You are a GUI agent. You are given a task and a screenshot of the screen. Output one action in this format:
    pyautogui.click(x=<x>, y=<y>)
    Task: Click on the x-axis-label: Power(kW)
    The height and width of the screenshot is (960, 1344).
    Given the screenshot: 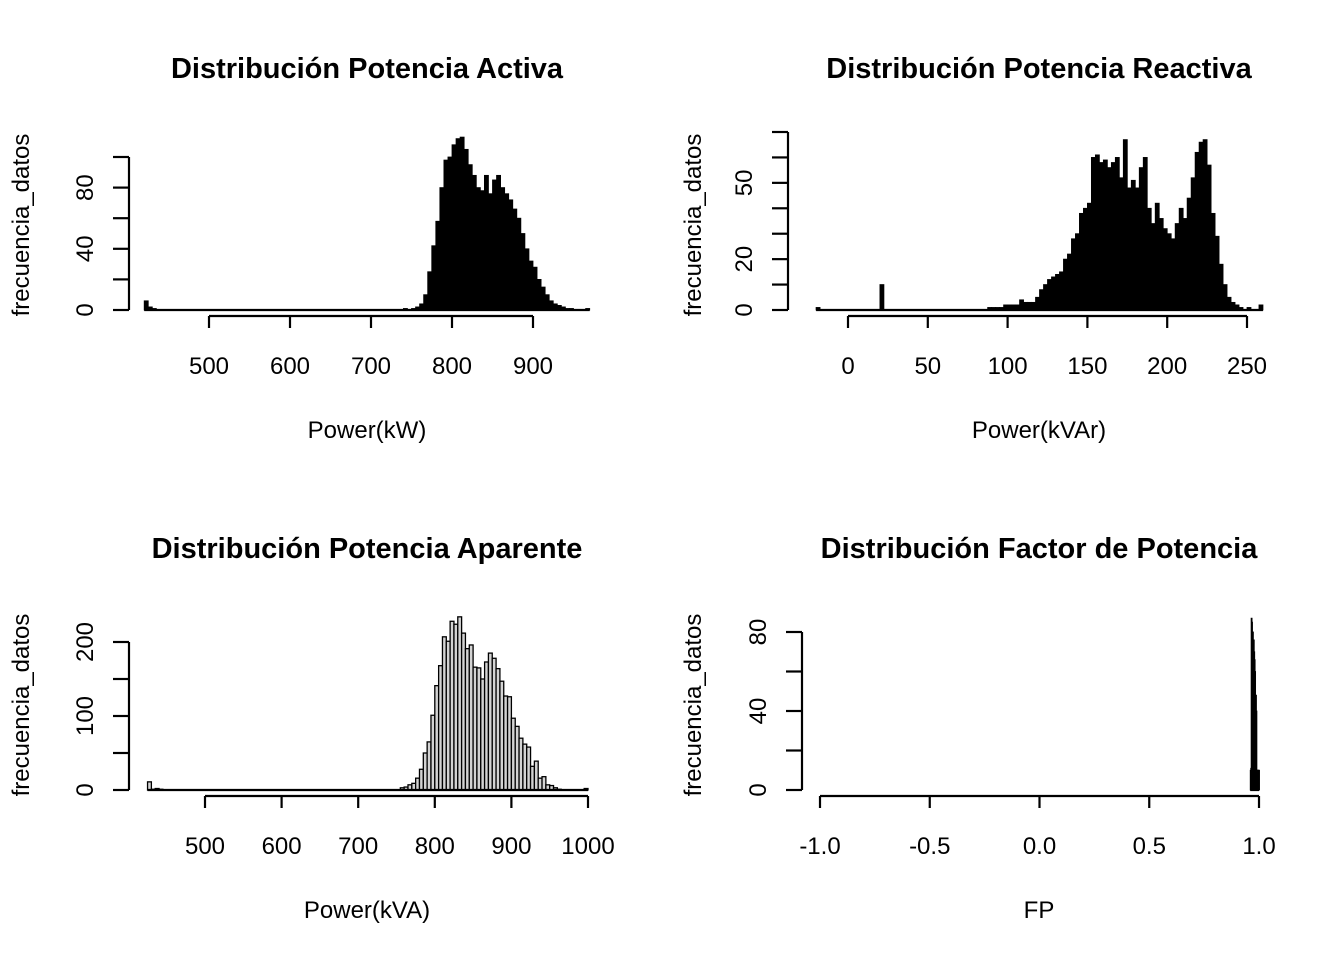 What is the action you would take?
    pyautogui.click(x=367, y=430)
    